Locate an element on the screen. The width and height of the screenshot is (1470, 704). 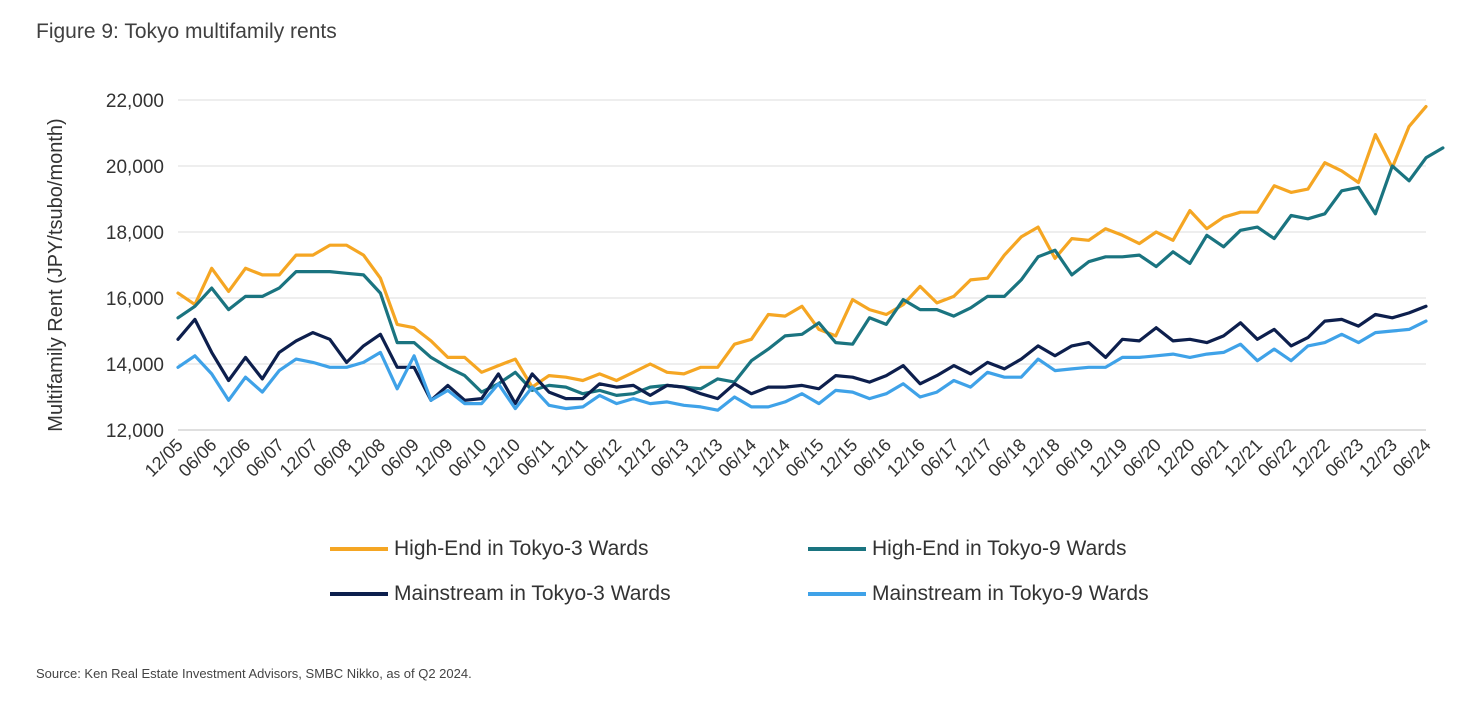
x-tick-label: 12/07 is located at coordinates (299, 458).